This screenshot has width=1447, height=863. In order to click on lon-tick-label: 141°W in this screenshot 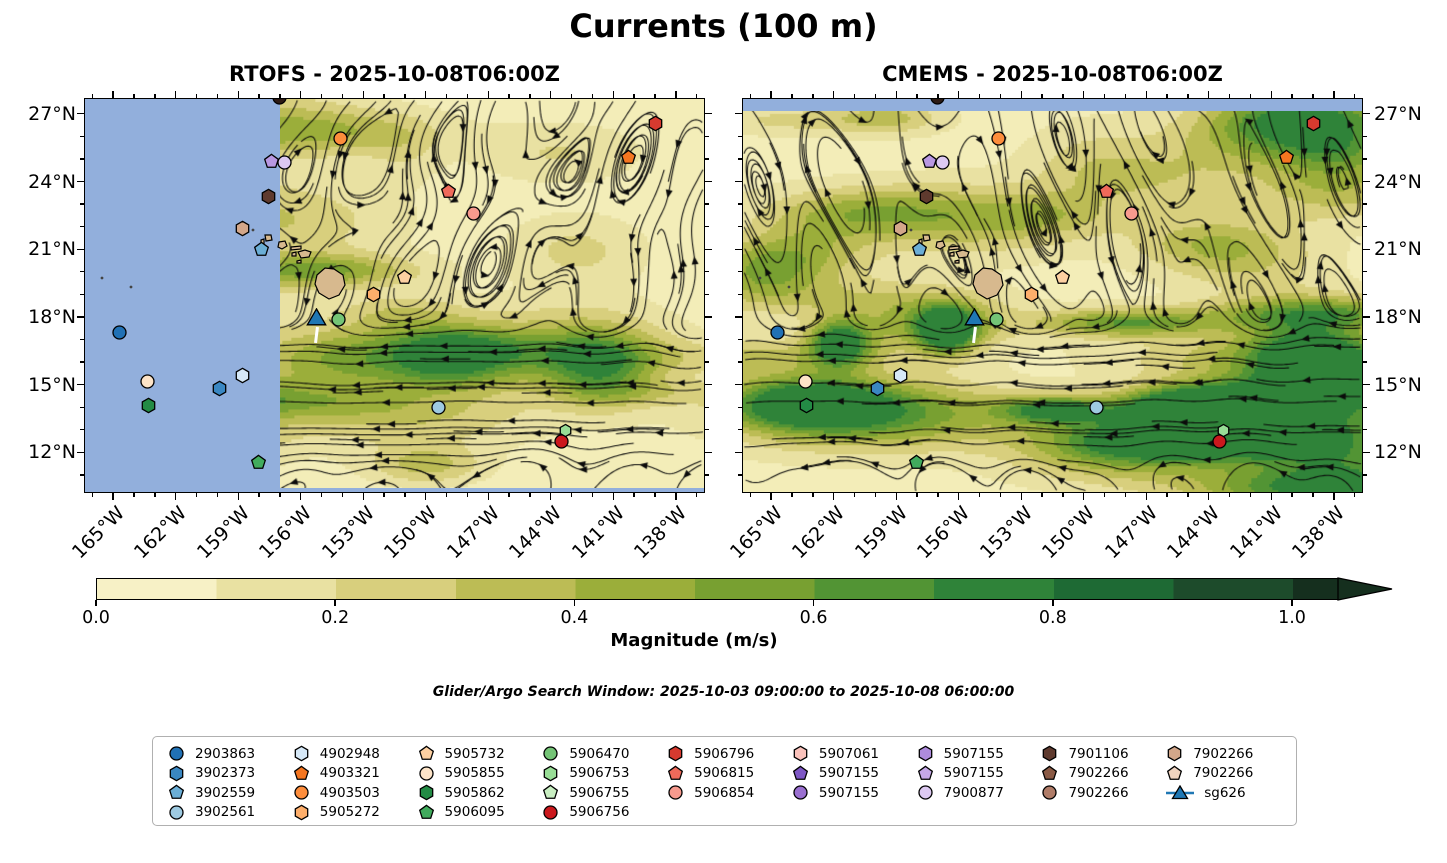, I will do `click(598, 533)`.